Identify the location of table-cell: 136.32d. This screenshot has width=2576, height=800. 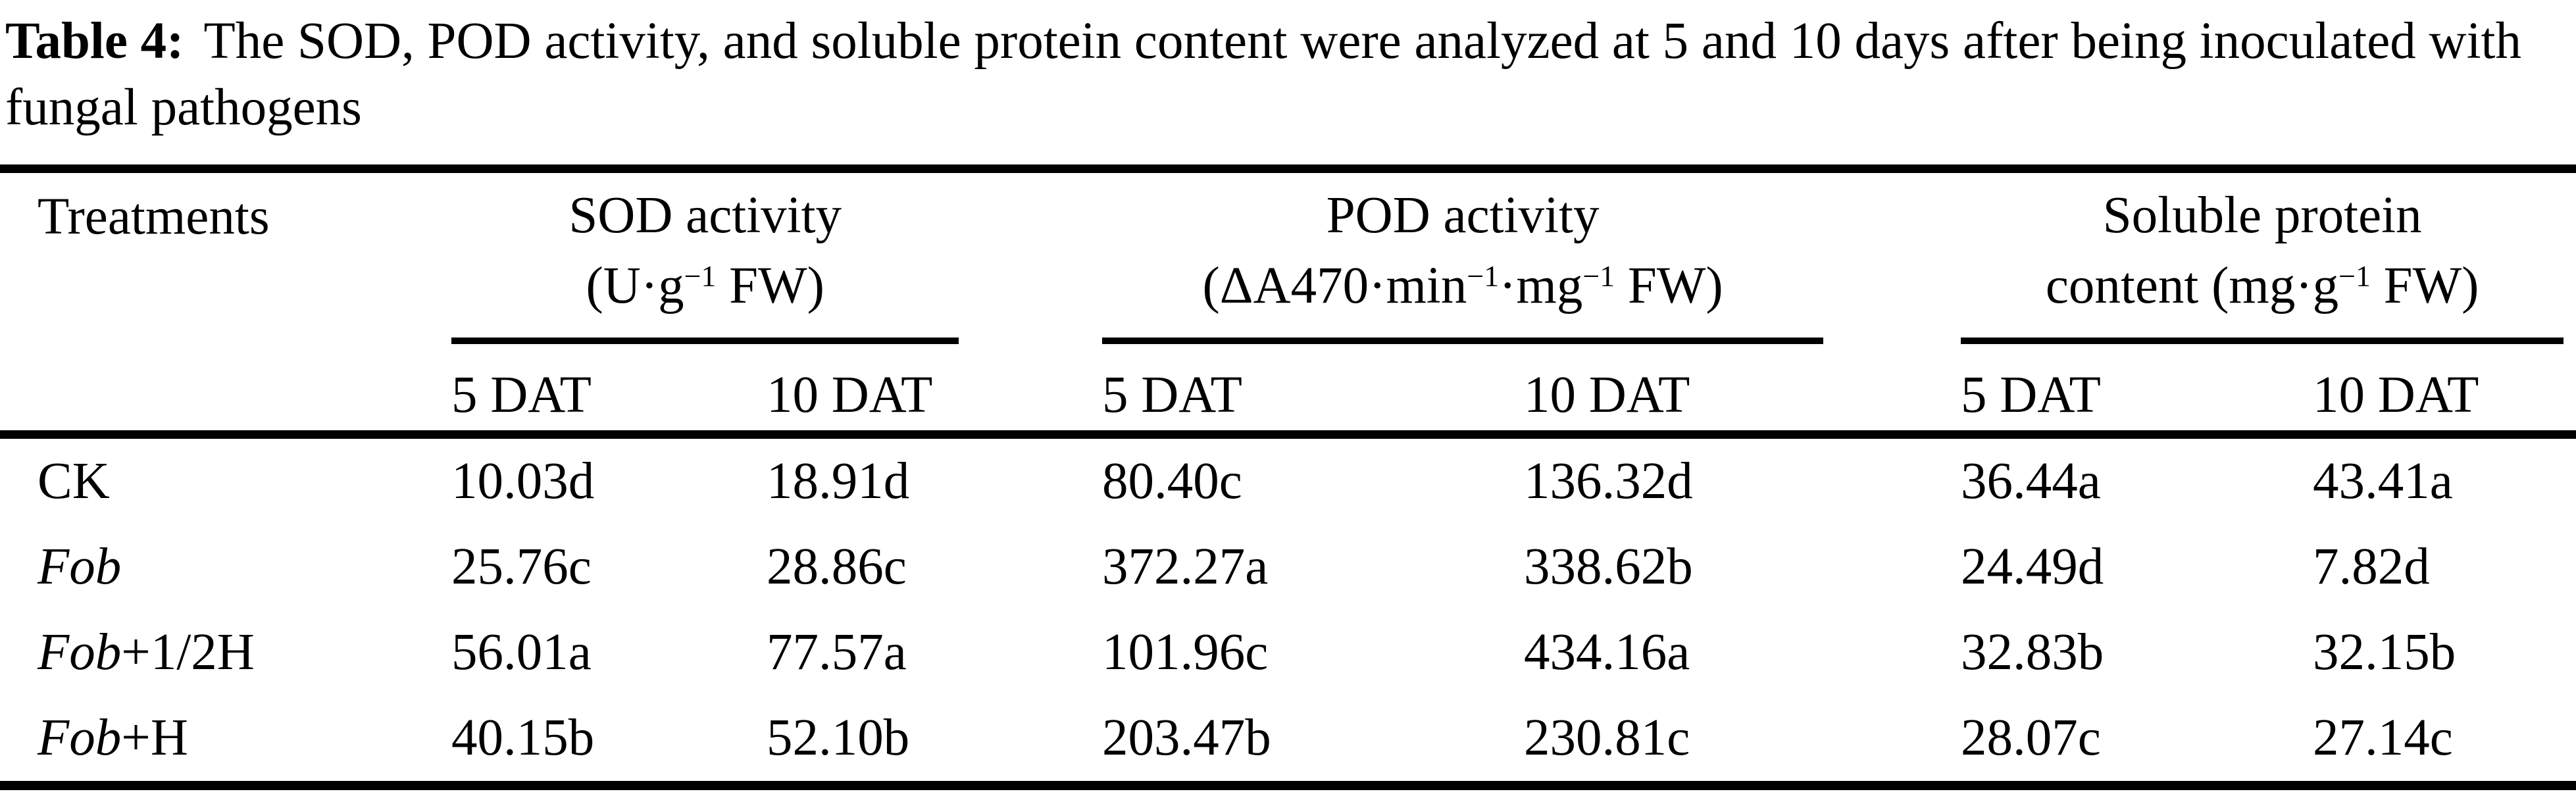
(1608, 482).